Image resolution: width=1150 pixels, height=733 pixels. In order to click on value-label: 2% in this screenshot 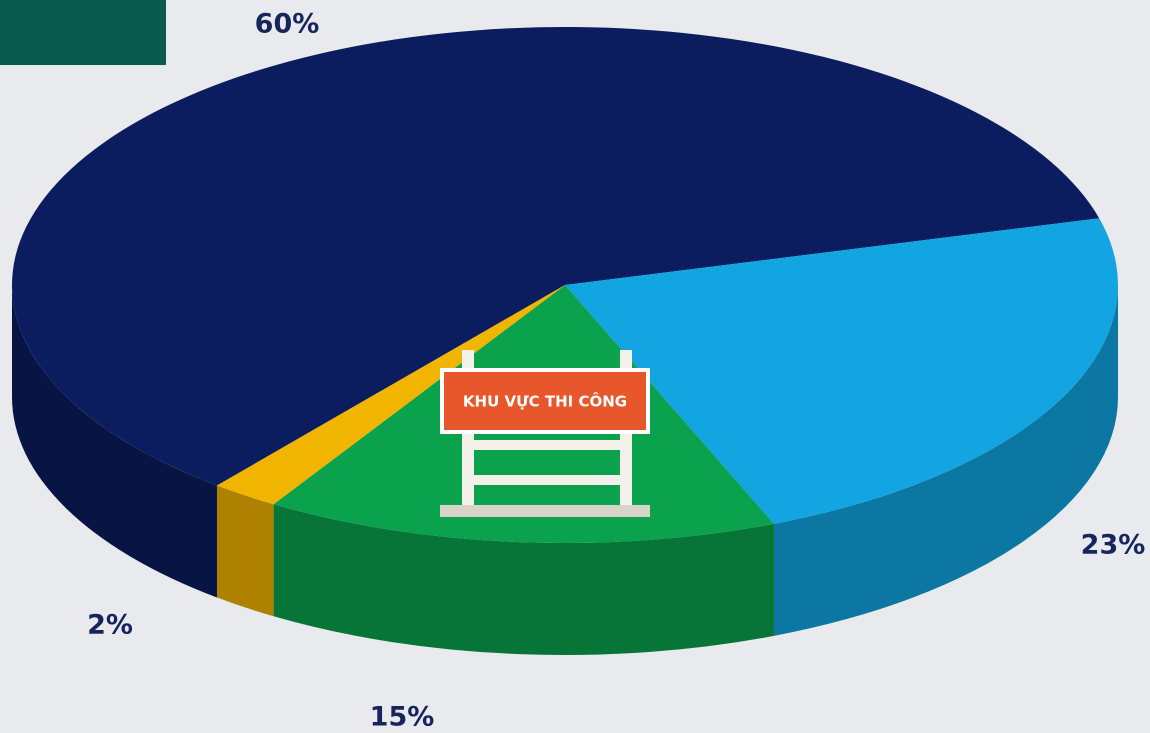, I will do `click(110, 625)`.